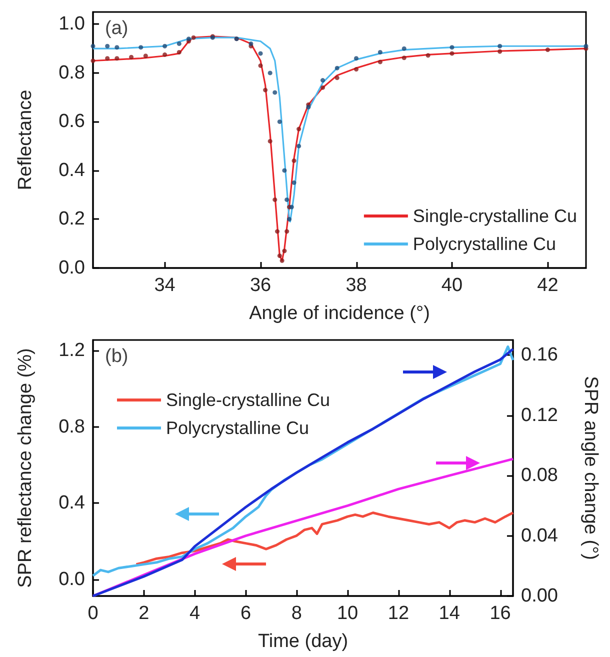  What do you see at coordinates (539, 355) in the screenshot?
I see `y2-tick-label: 0.16` at bounding box center [539, 355].